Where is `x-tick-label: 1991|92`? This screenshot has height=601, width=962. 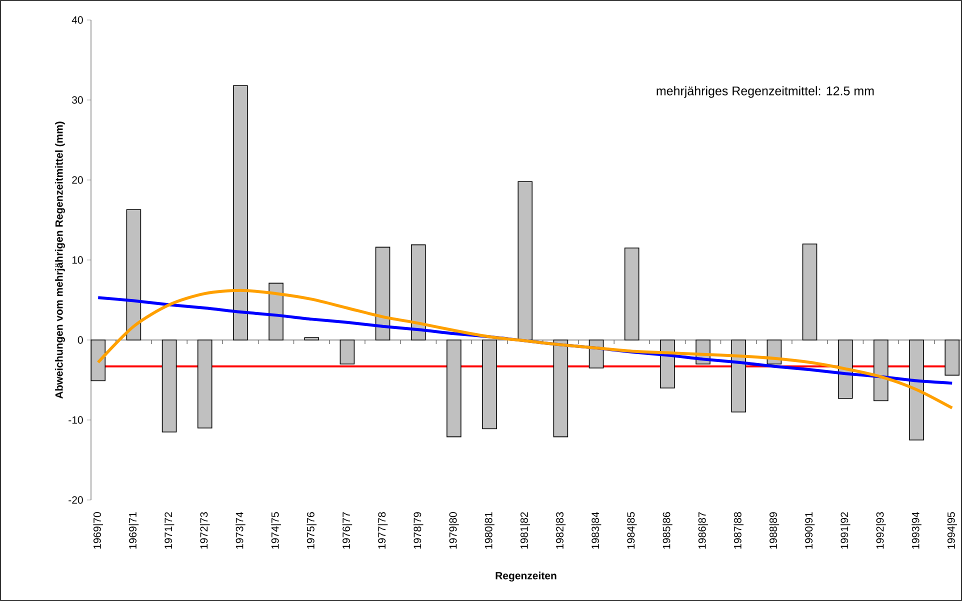 x-tick-label: 1991|92 is located at coordinates (845, 530).